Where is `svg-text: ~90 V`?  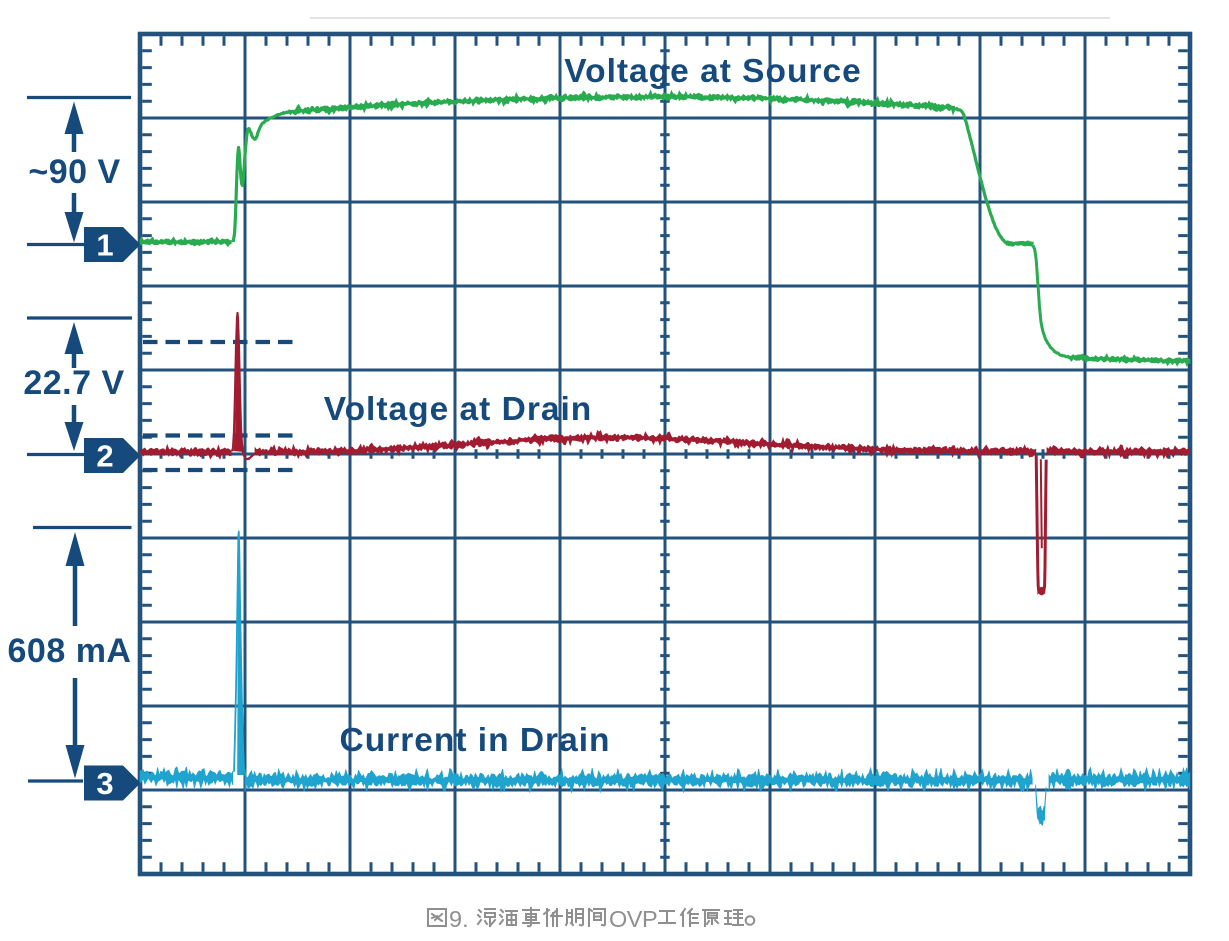 svg-text: ~90 V is located at coordinates (74, 172).